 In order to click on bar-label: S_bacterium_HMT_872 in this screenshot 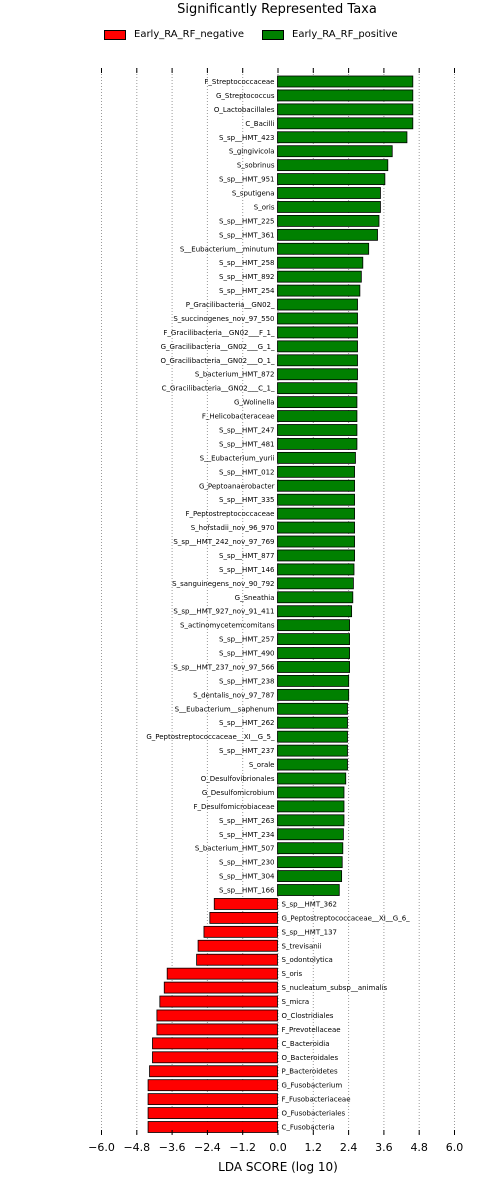, I will do `click(235, 375)`.